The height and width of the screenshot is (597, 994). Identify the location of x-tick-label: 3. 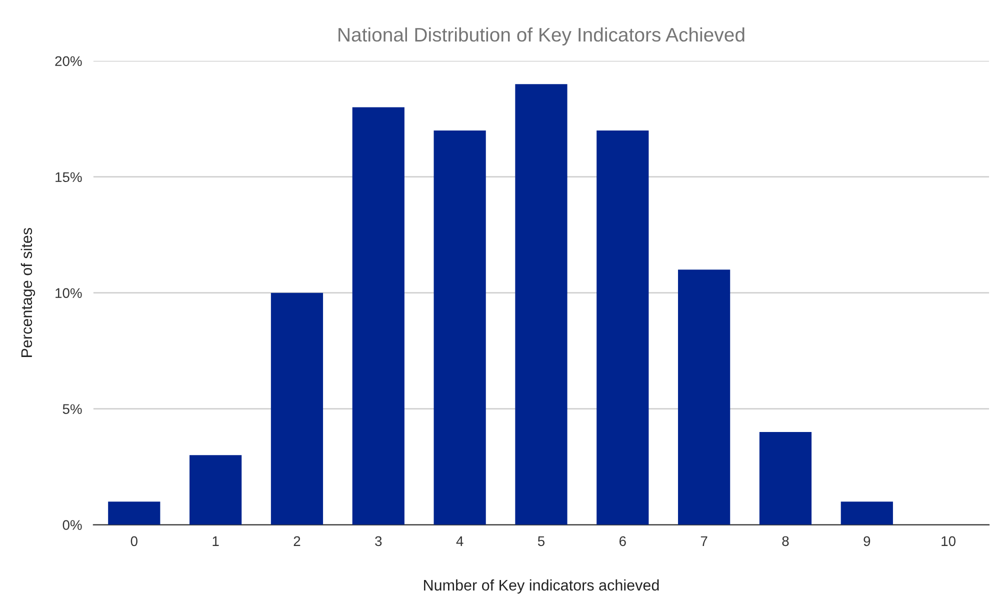
(378, 541).